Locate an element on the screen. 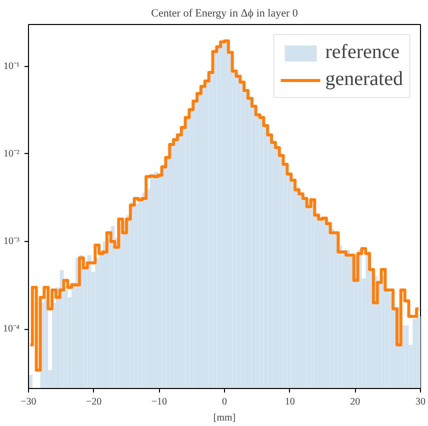  x-tick-label: −30 is located at coordinates (28, 402).